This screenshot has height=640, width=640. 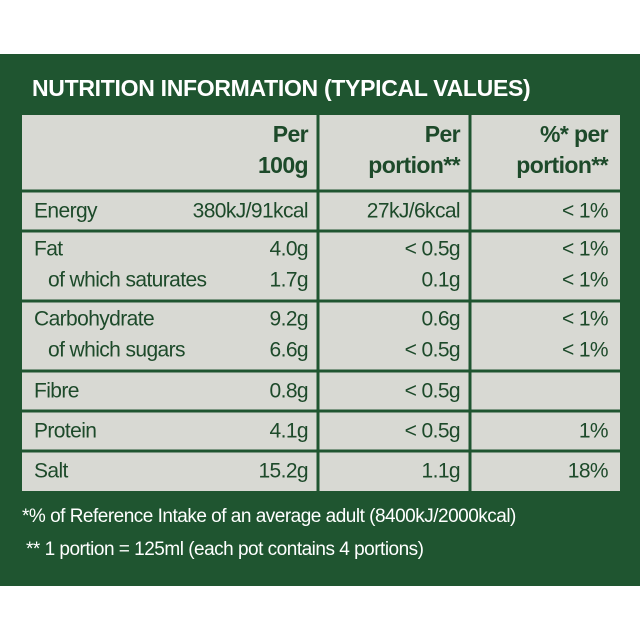 What do you see at coordinates (289, 249) in the screenshot?
I see `cell-value: 4.0g` at bounding box center [289, 249].